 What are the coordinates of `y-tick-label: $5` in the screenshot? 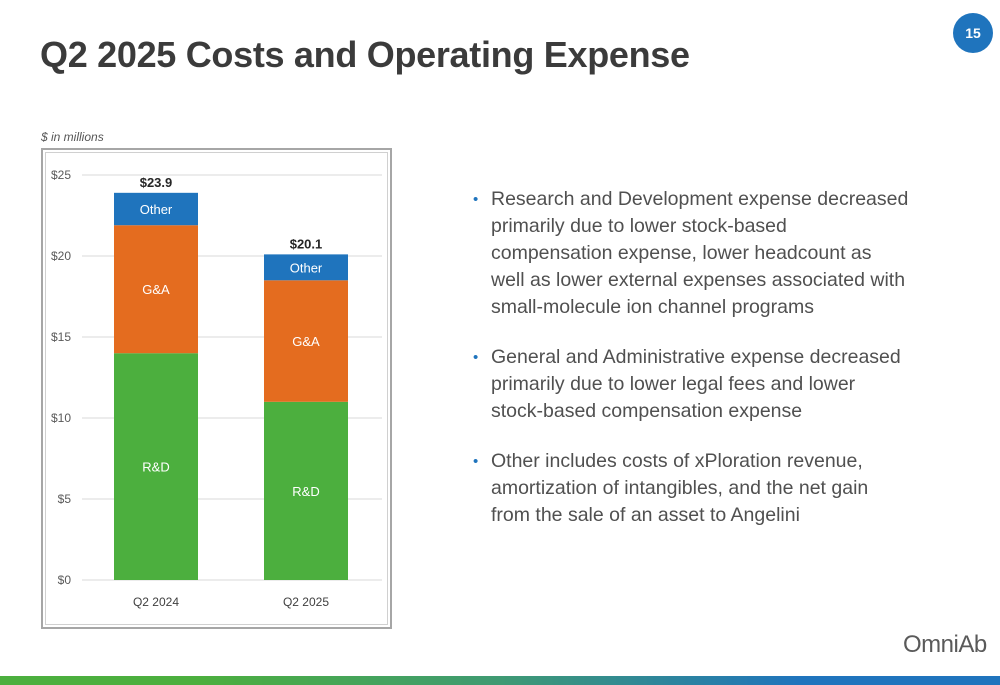 It's located at (65, 499).